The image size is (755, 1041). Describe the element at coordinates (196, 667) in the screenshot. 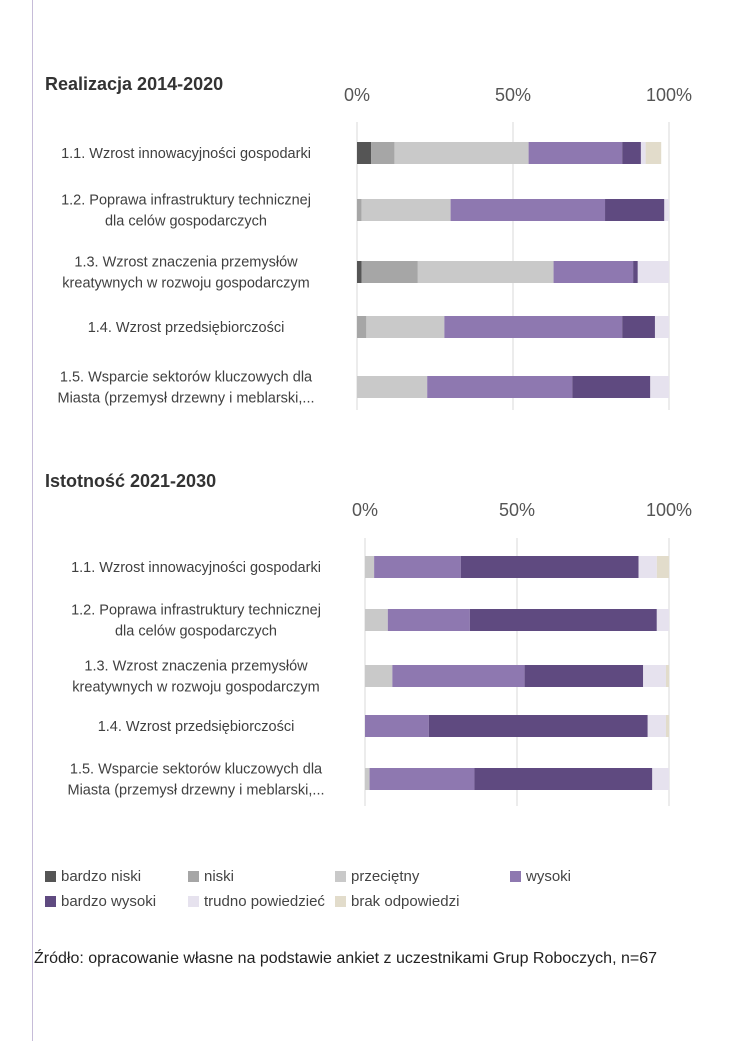

I see `chart2-category-label-3-line-1: 1.3. Wzrost znaczenia przemysłów` at that location.